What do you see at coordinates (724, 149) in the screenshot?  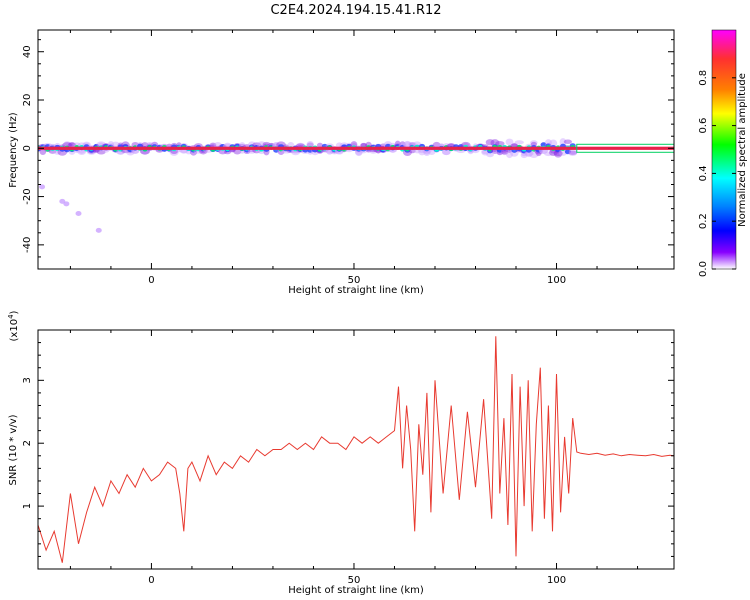 I see `colorbar-gradient` at bounding box center [724, 149].